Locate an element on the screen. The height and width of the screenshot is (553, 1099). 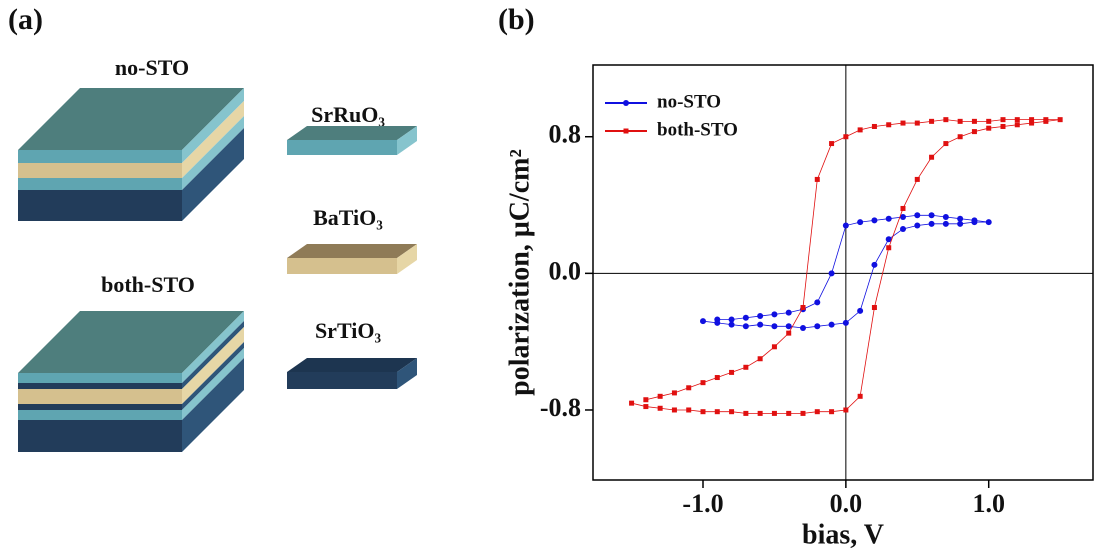
x-tick-label: -1.0 is located at coordinates (702, 503).